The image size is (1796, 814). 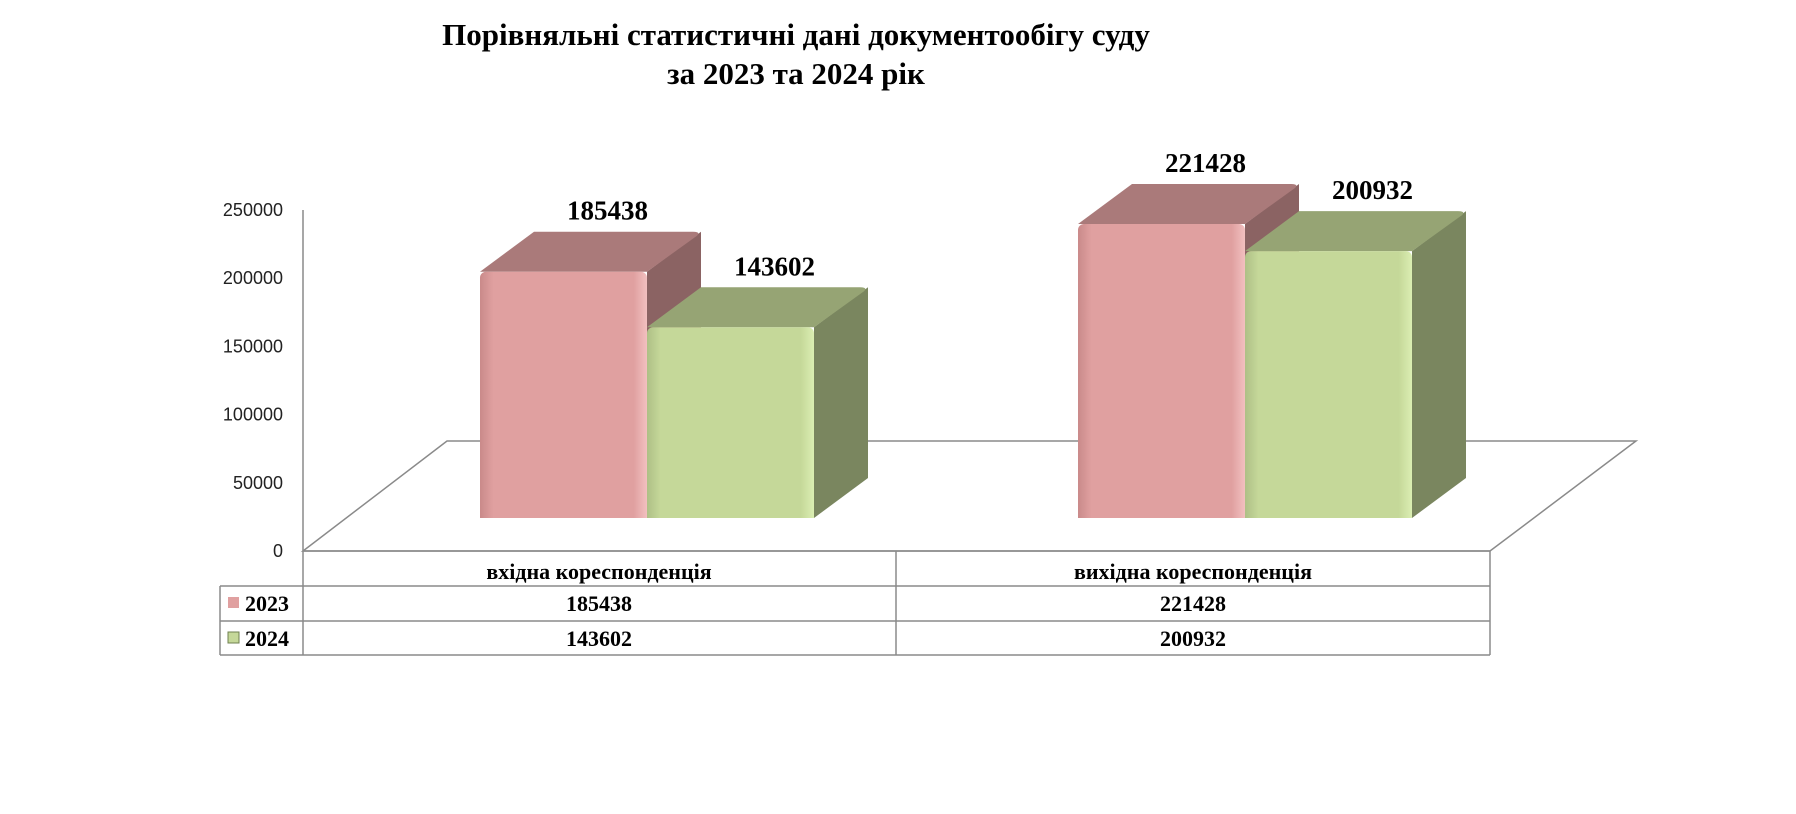 I want to click on data-label: 200932, so click(x=1372, y=190).